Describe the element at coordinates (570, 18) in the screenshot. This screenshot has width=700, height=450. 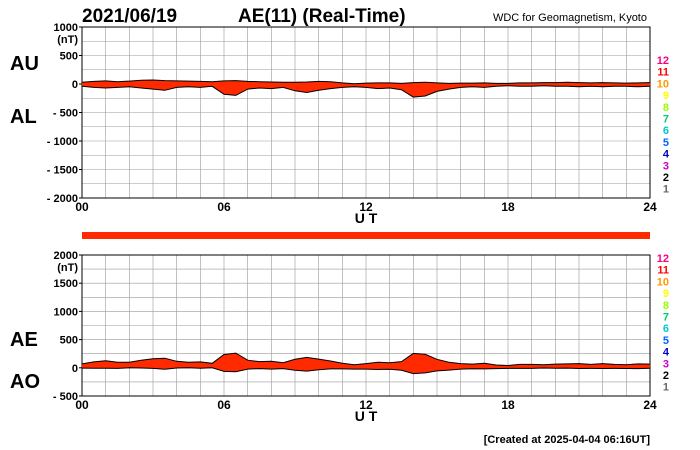
I see `data-source-label: WDC for Geomagnetism, Kyoto` at that location.